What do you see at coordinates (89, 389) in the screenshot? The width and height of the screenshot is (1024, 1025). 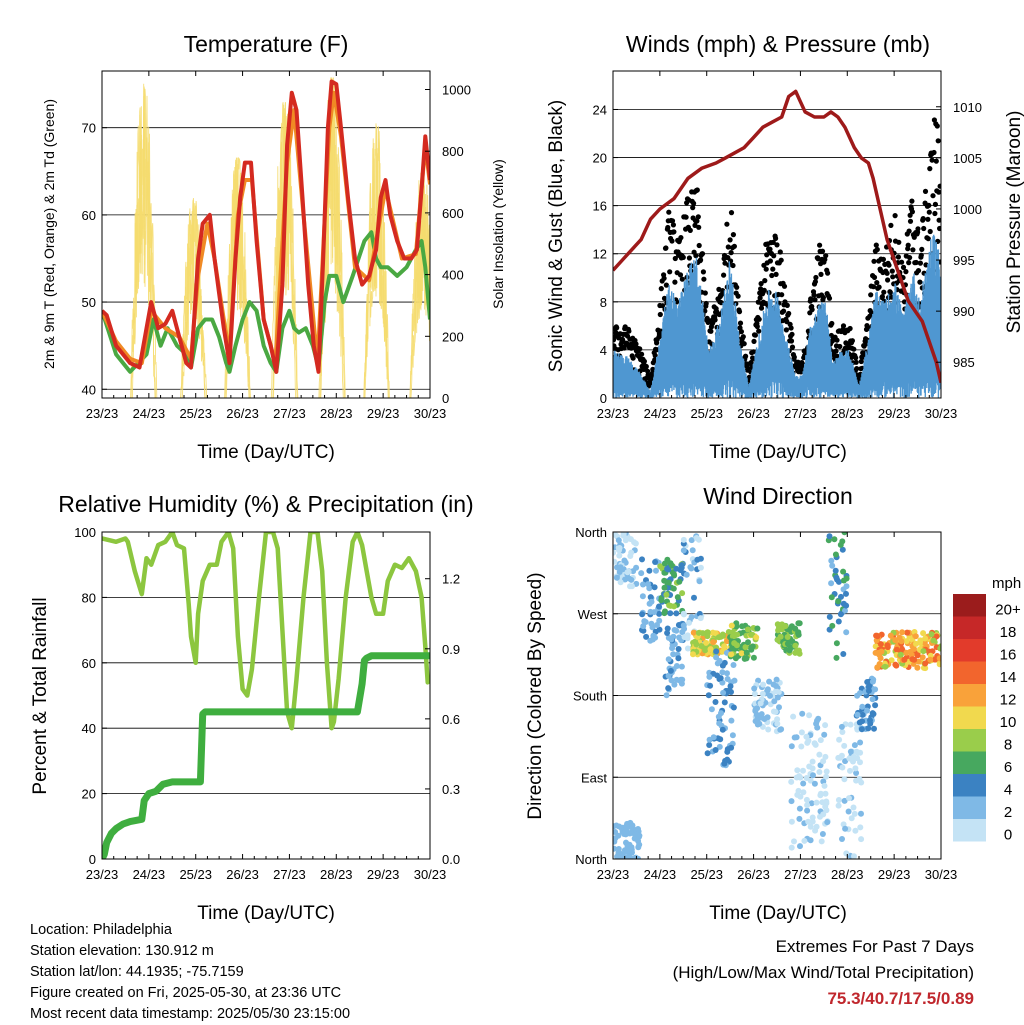 I see `temp-ytick-label: 40` at bounding box center [89, 389].